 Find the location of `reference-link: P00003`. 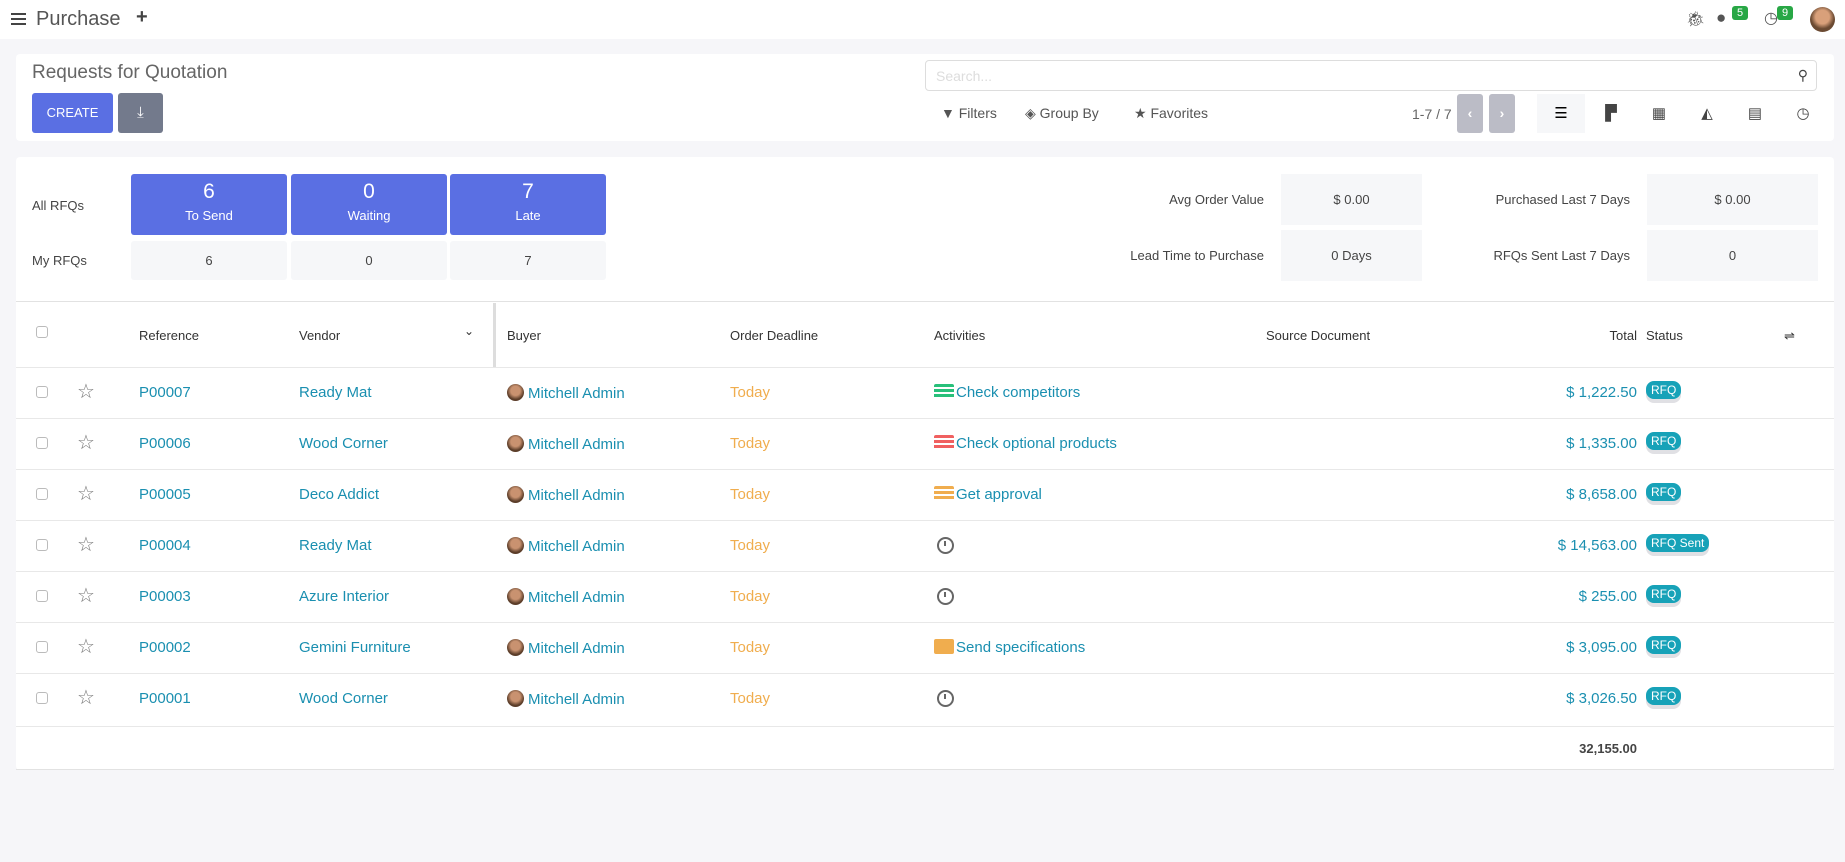

reference-link: P00003 is located at coordinates (165, 596).